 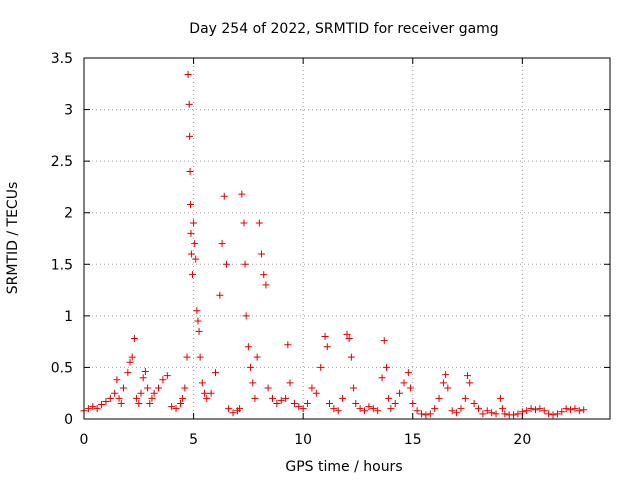 I want to click on y-tick-label: 2.5, so click(x=62, y=162).